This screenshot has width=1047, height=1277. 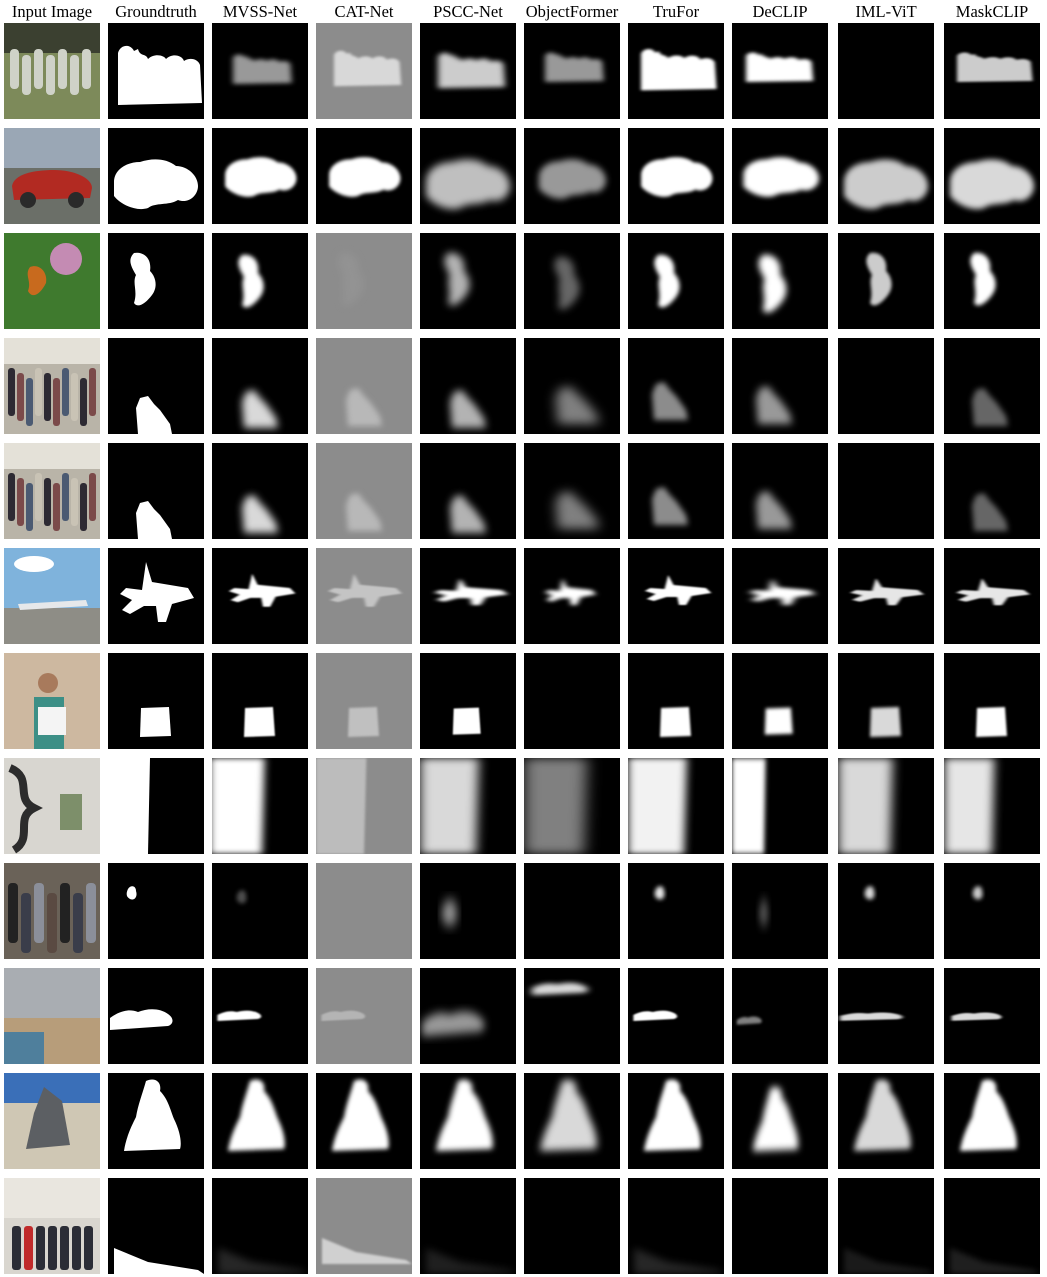 I want to click on cell-airplane-mvss, so click(x=260, y=596).